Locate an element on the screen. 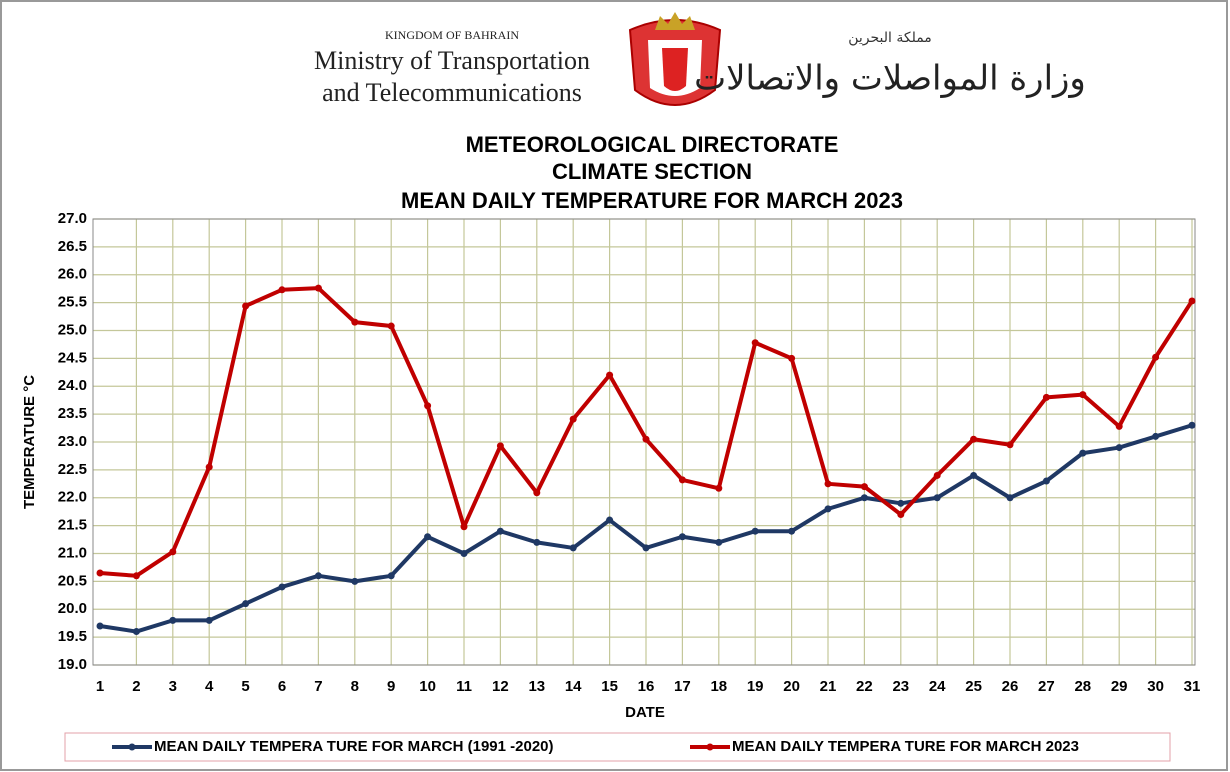 This screenshot has height=772, width=1230. x-tick-label: 18 is located at coordinates (718, 686).